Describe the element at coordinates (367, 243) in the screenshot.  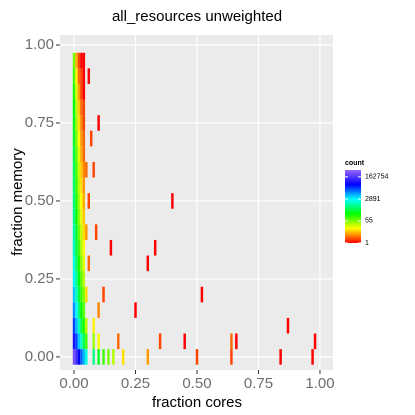
I see `legend-label: 1` at that location.